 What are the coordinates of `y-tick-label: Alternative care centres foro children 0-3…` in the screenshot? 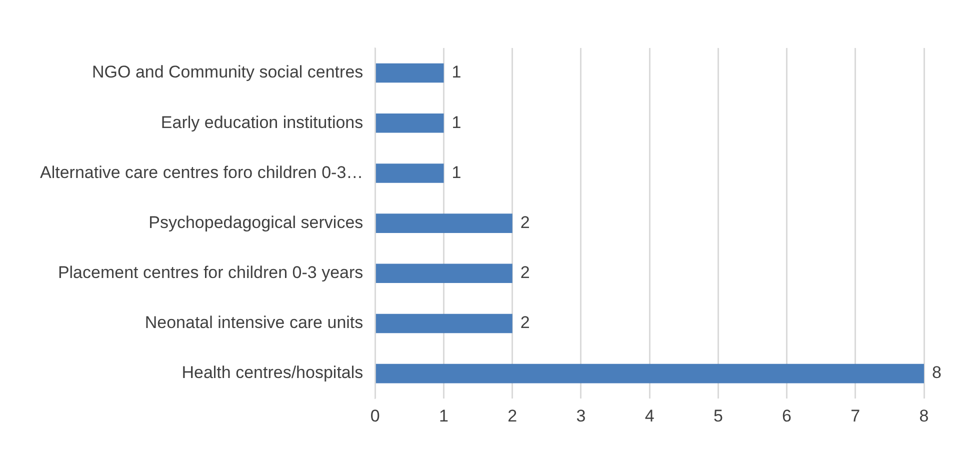 It's located at (202, 172).